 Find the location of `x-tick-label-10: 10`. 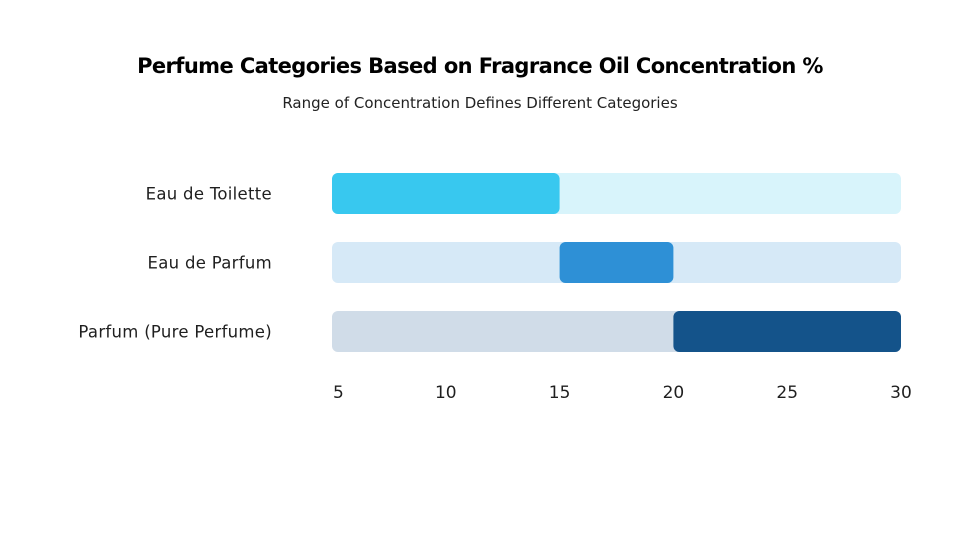

x-tick-label-10: 10 is located at coordinates (446, 393).